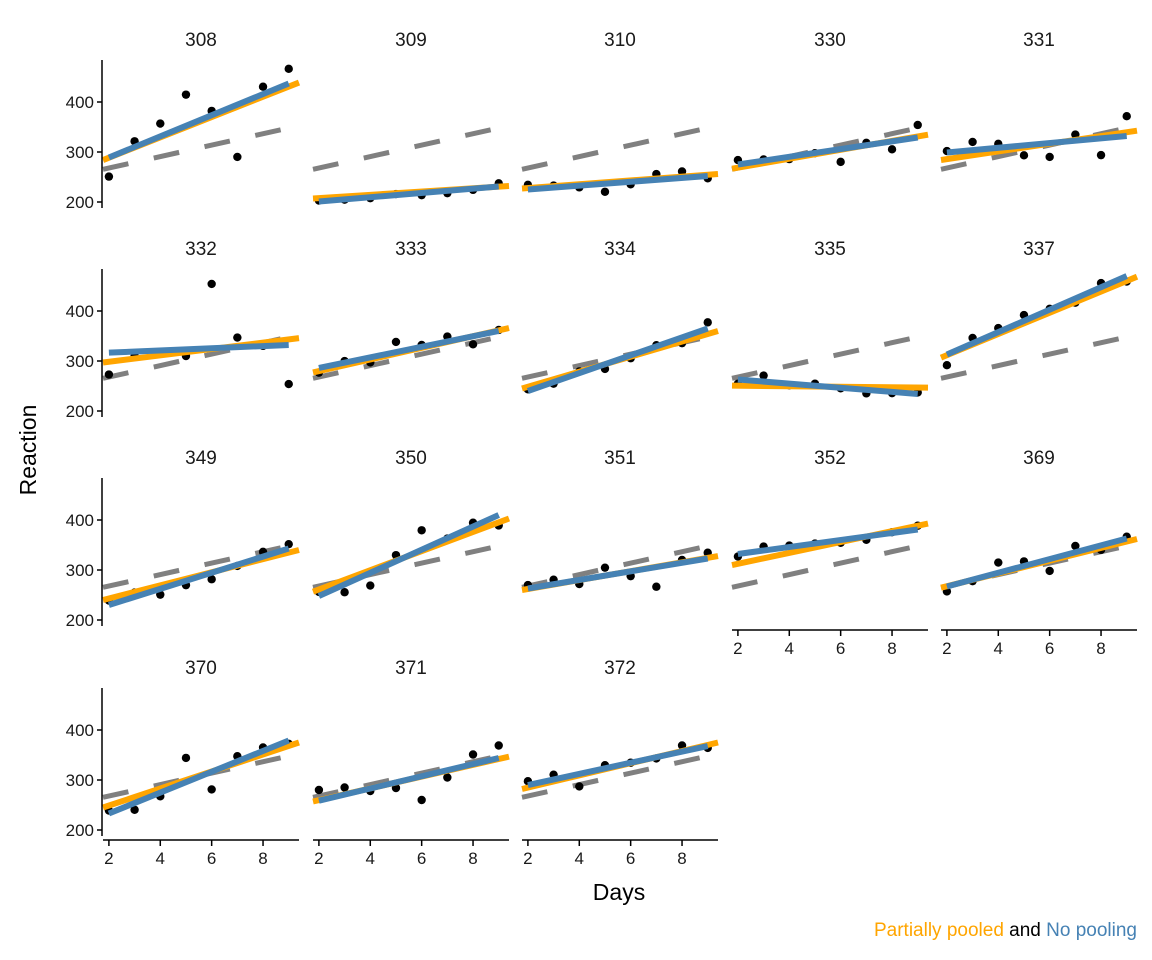 Image resolution: width=1152 pixels, height=960 pixels. I want to click on caption: Partially pooled and No pooling, so click(1005, 931).